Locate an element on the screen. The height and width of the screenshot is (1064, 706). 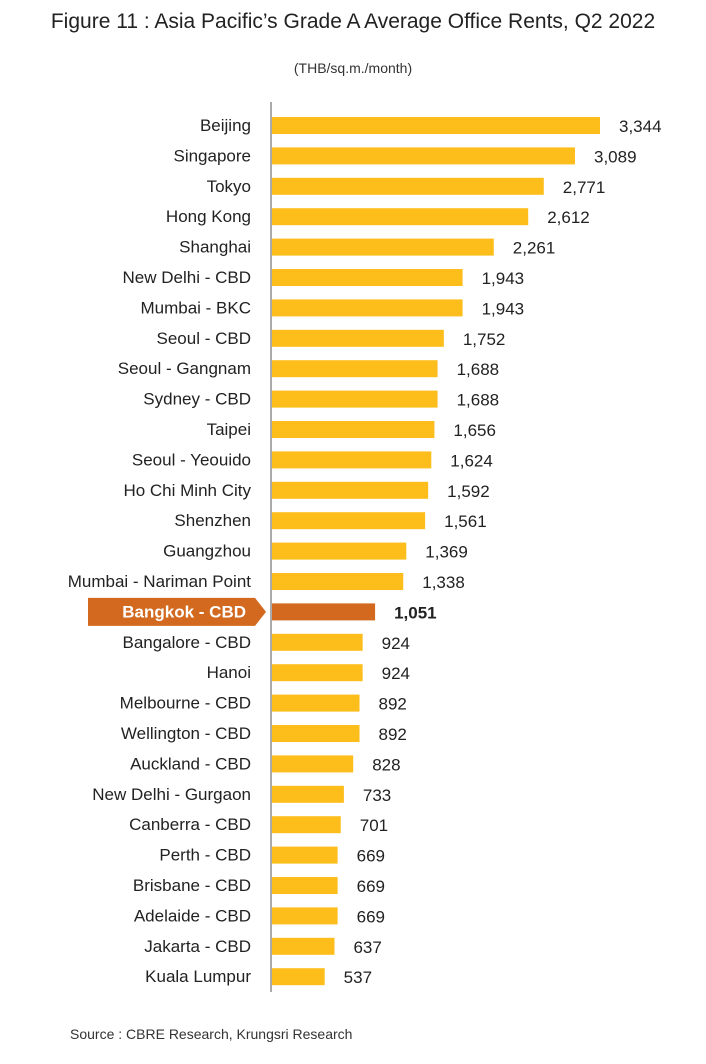
bar-new-delhi-gurgaon is located at coordinates (308, 794).